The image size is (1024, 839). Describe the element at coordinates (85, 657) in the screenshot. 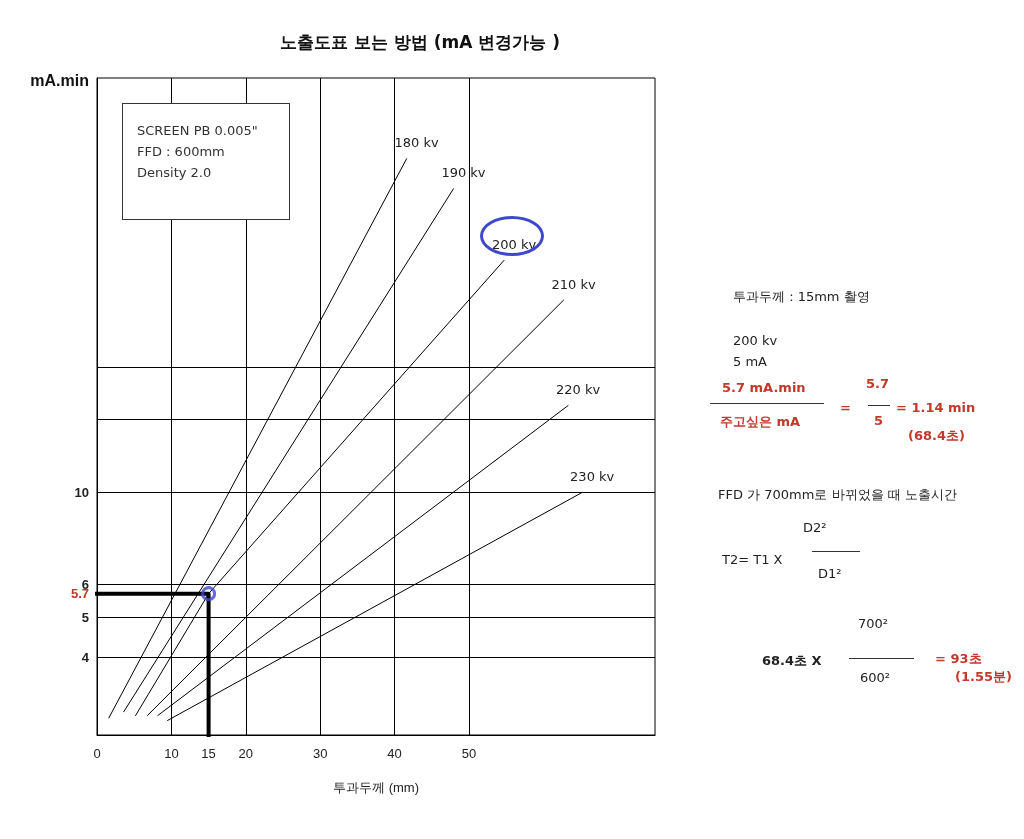

I see `y-tick-label: 4` at that location.